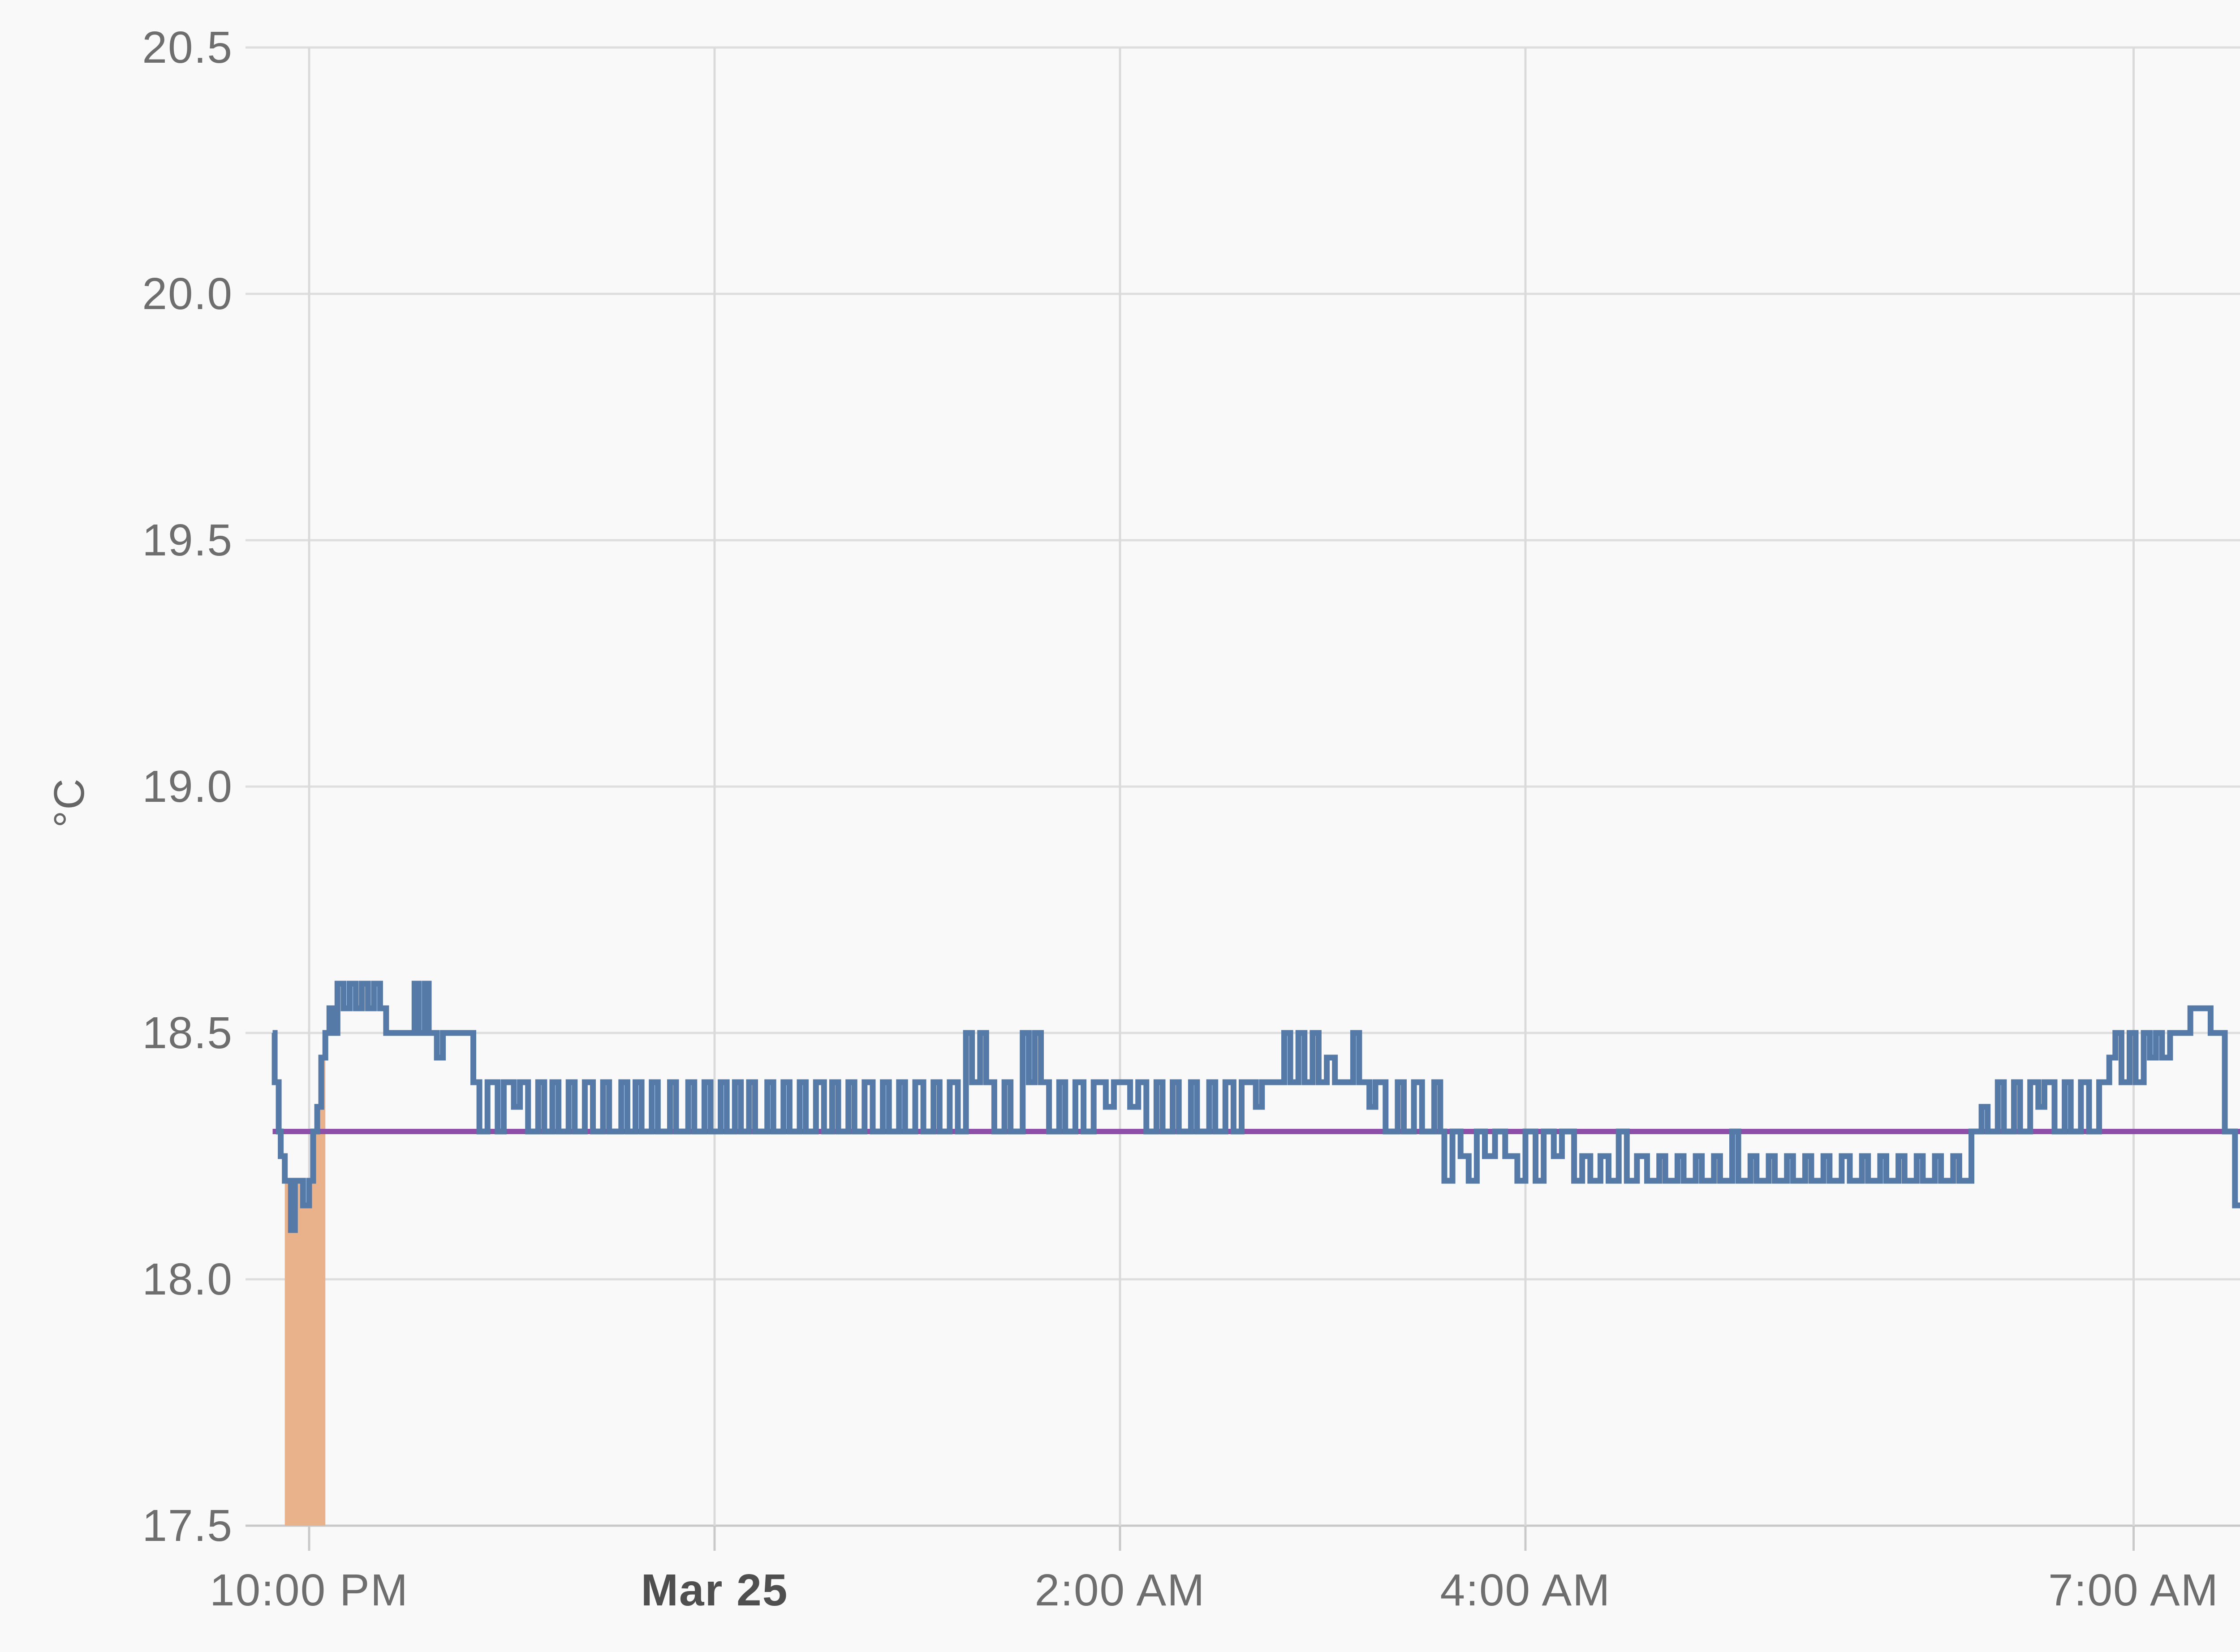 This screenshot has height=1652, width=2240. I want to click on x-tick-label-date: Mar 25, so click(715, 1590).